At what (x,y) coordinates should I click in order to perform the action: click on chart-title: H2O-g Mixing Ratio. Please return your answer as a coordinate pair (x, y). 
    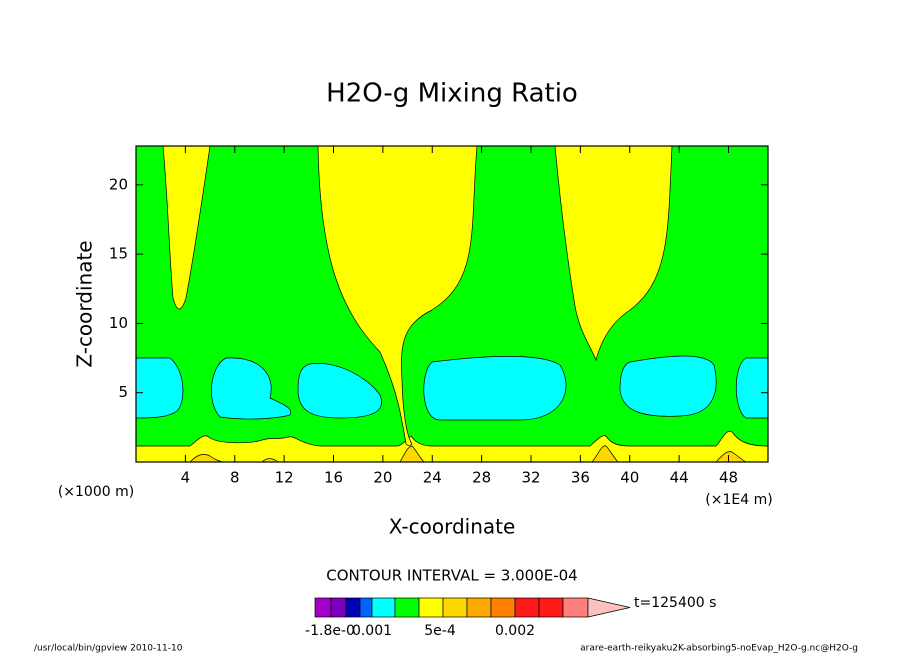
    Looking at the image, I should click on (452, 94).